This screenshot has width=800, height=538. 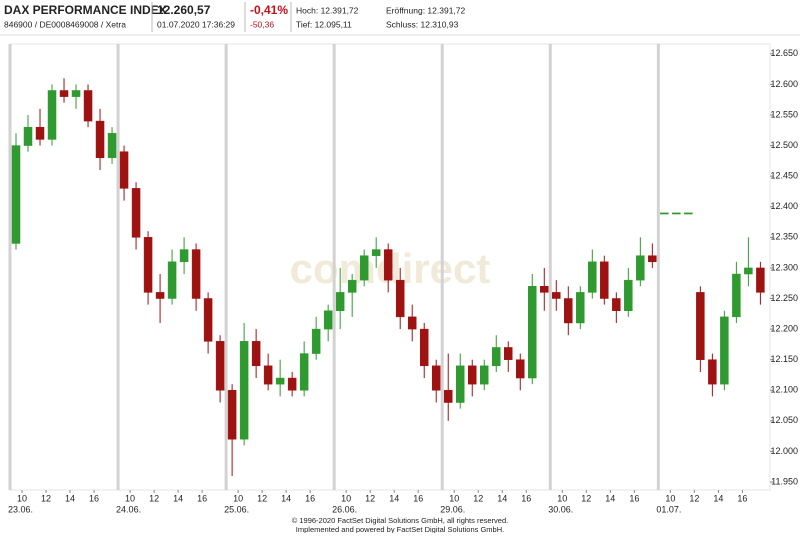 I want to click on y-tick-label: 12.300, so click(x=784, y=267).